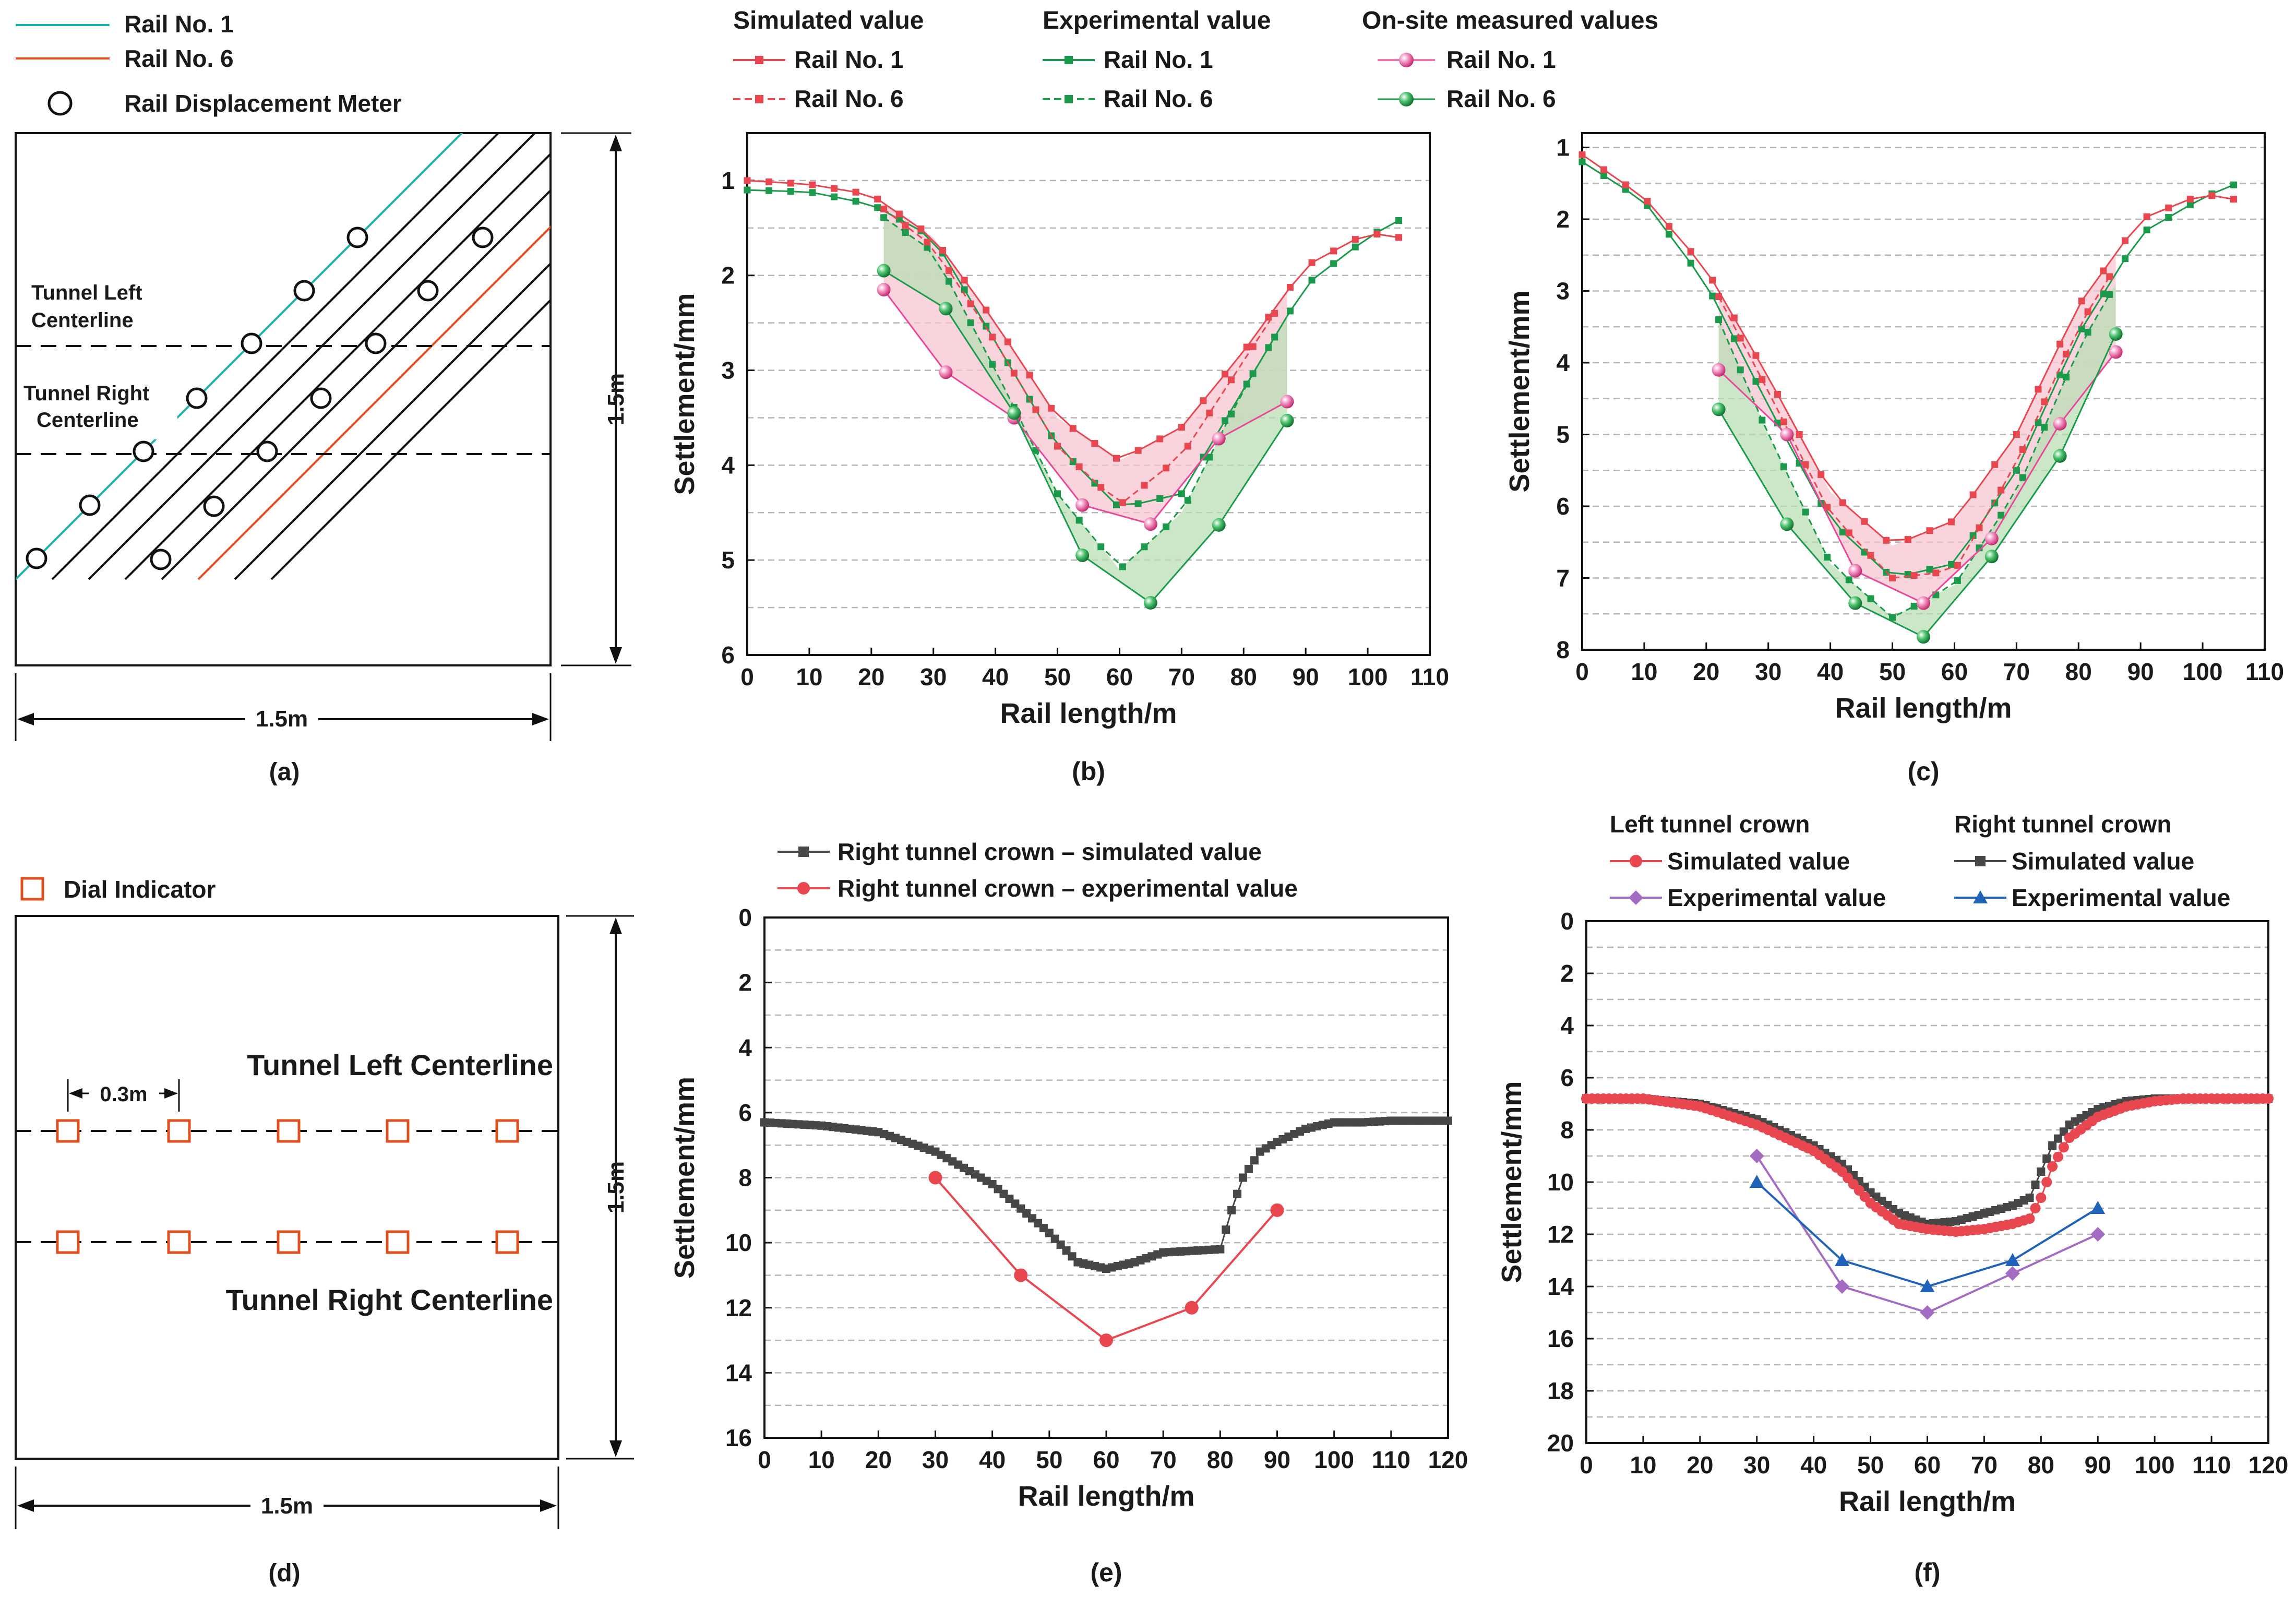  I want to click on right-crown-sim-line, so click(1927, 1161).